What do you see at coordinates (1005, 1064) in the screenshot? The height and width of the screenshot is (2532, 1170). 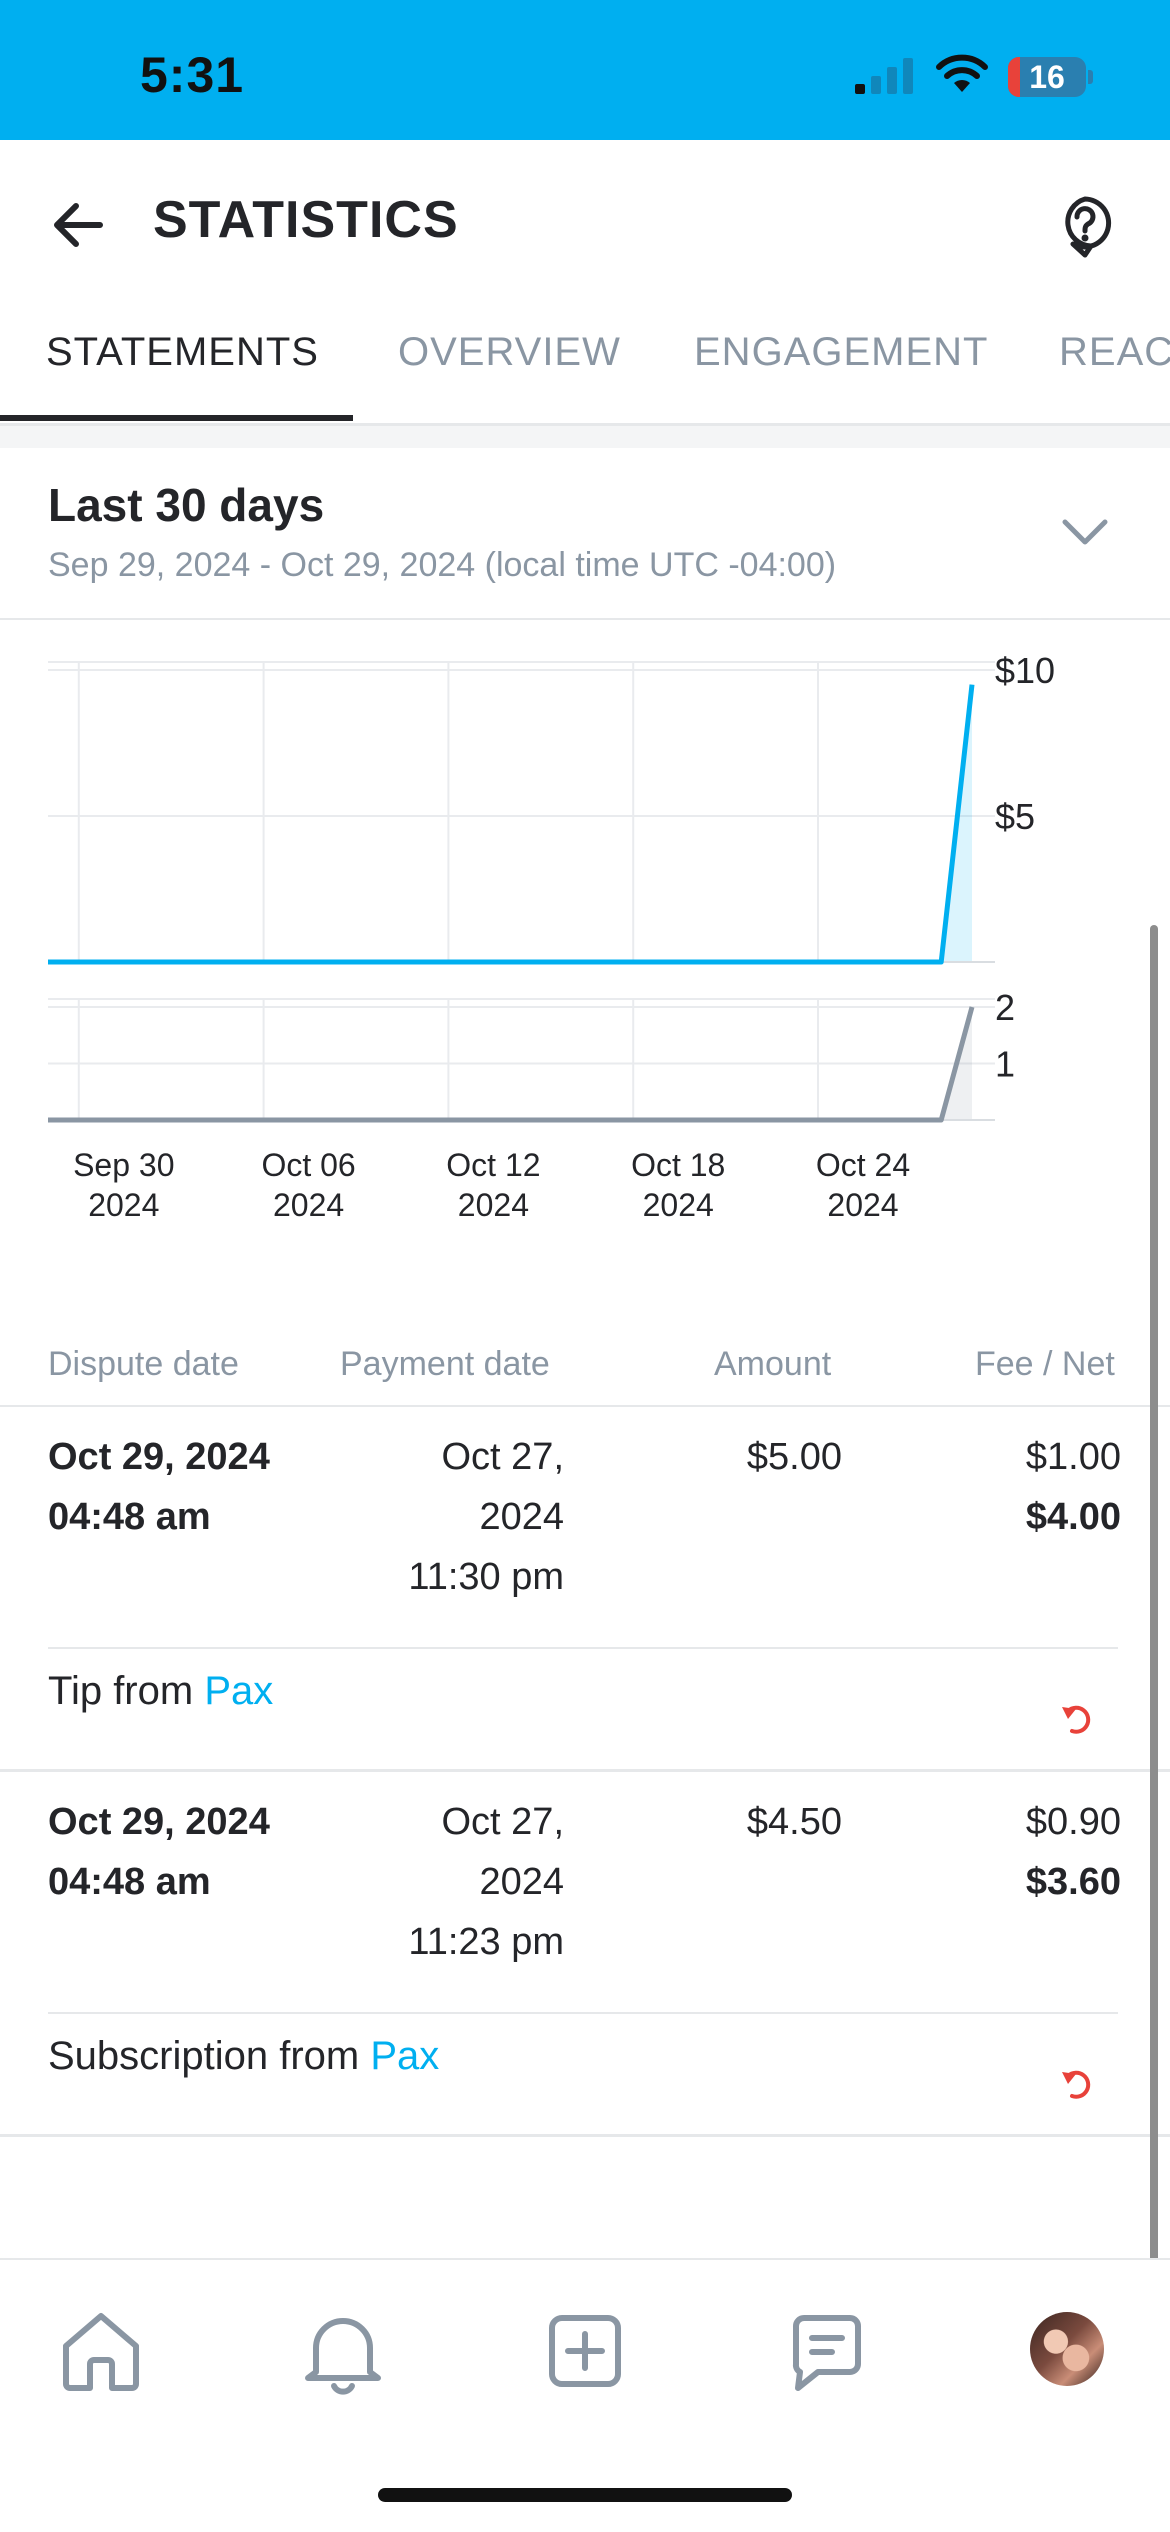 I see `y-tick-label: 1` at bounding box center [1005, 1064].